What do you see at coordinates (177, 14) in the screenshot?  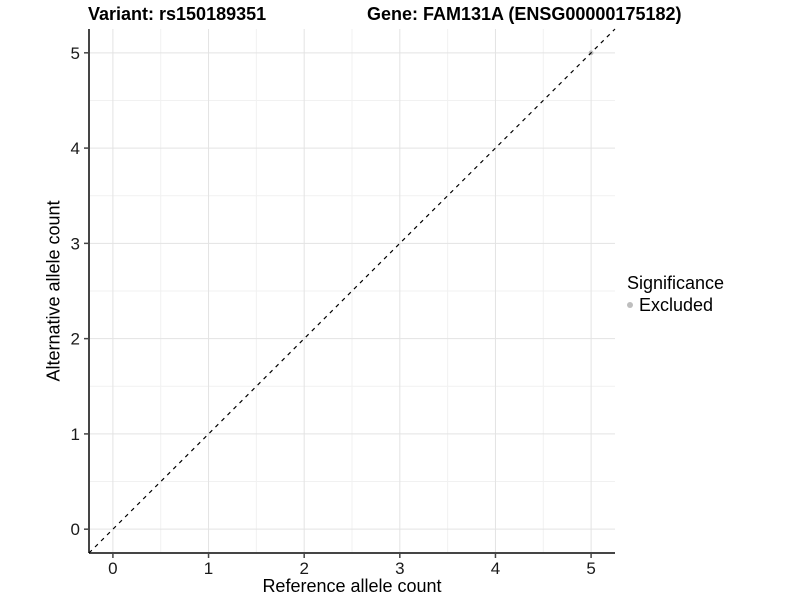 I see `plot-title-variant: Variant: rs150189351` at bounding box center [177, 14].